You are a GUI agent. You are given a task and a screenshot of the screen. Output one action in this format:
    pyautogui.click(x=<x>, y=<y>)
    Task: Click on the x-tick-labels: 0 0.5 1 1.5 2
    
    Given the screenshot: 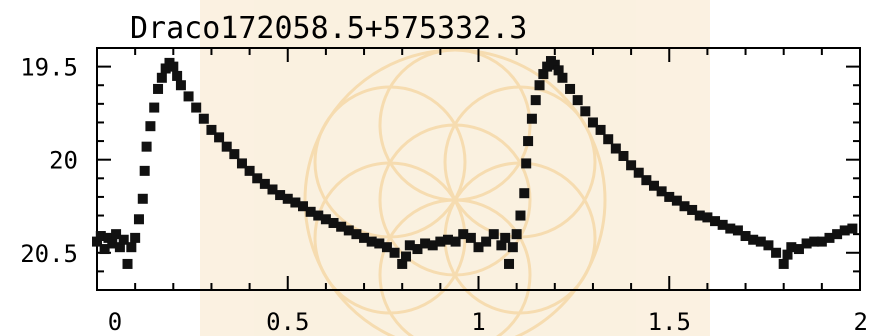 What is the action you would take?
    pyautogui.click(x=488, y=322)
    